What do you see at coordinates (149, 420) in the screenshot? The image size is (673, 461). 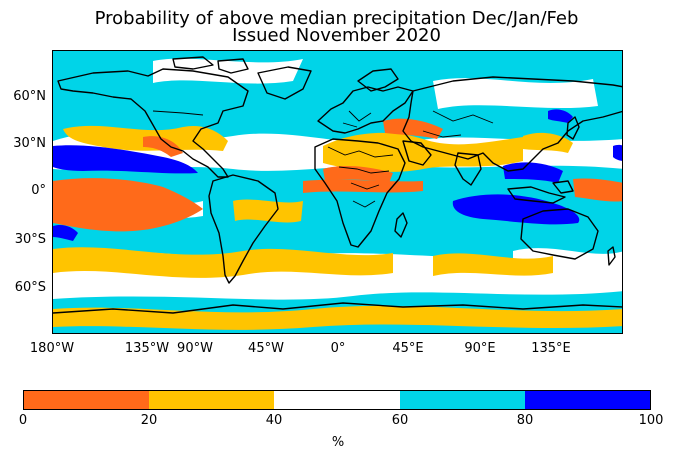 I see `colorbar-tick-20: 20` at bounding box center [149, 420].